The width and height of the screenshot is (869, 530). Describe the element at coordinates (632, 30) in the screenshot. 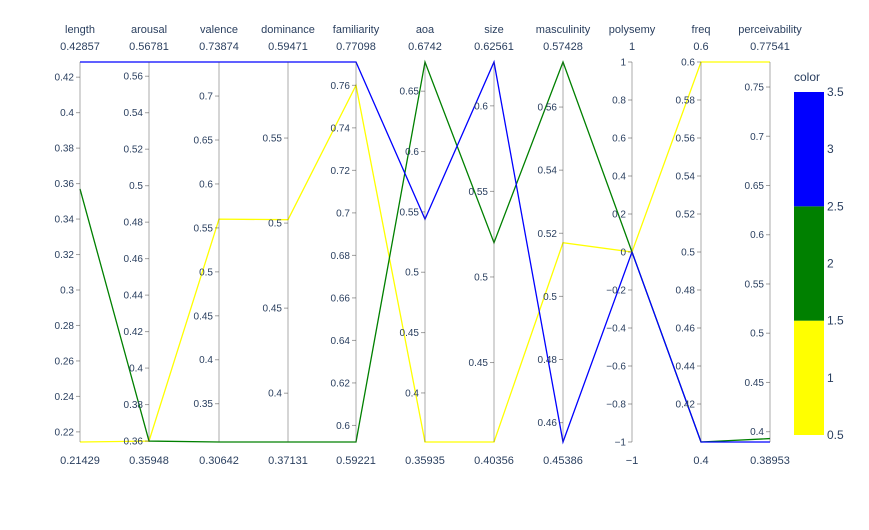

I see `axis-title: polysemy` at that location.